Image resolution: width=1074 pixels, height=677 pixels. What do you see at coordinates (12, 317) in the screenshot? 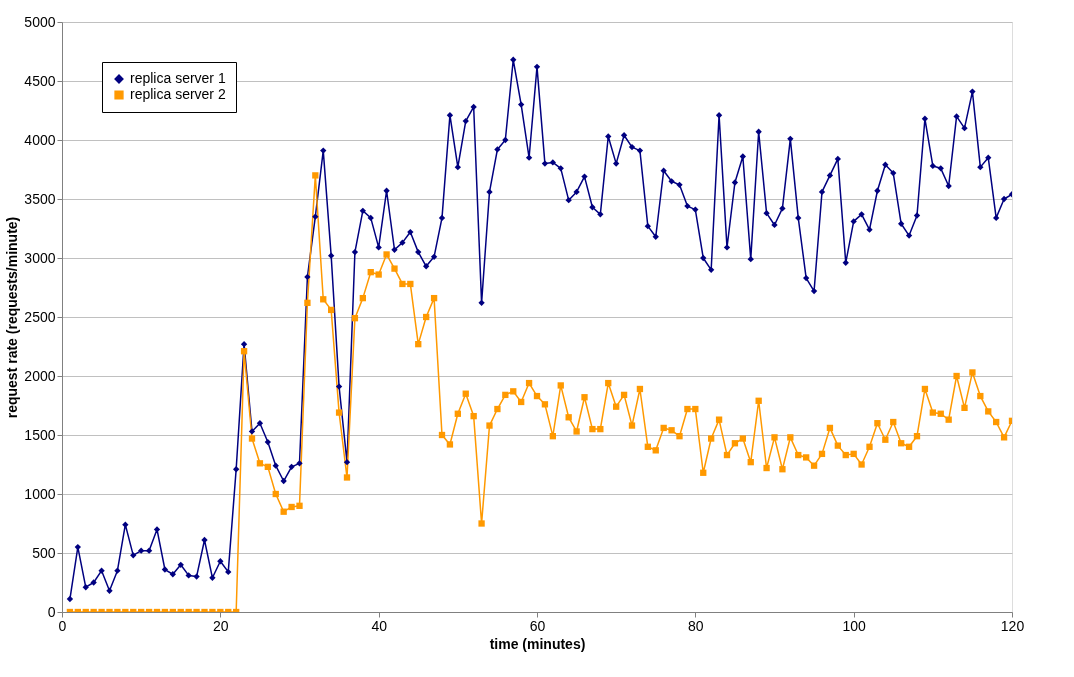
I see `y-axis-title: request rate (requests/minute)` at bounding box center [12, 317].